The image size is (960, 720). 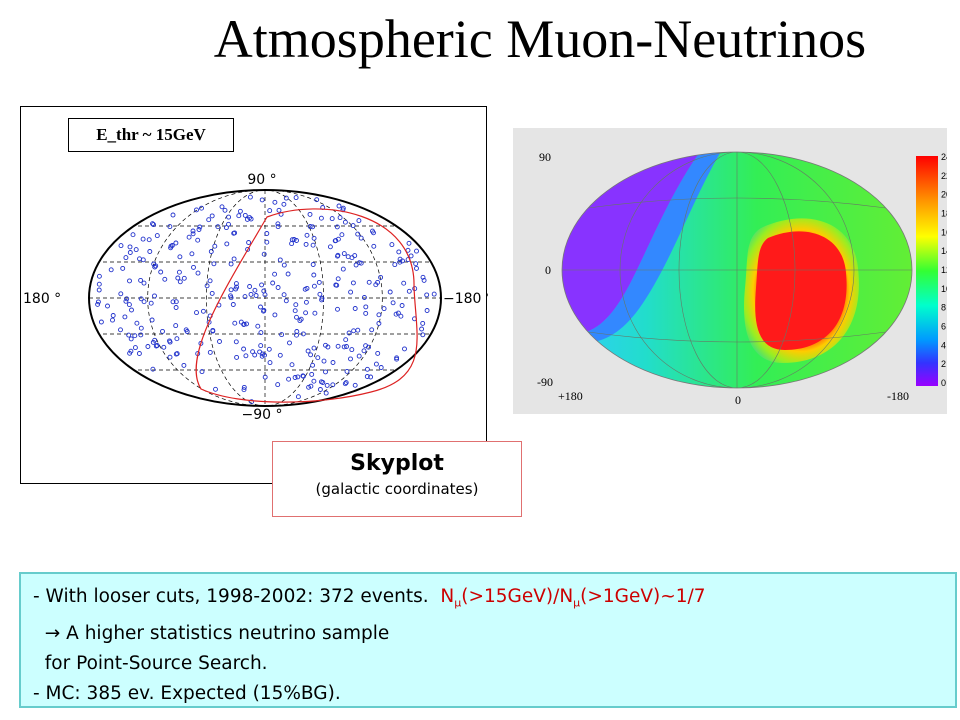 What do you see at coordinates (52, 633) in the screenshot?
I see `arrow-icon: →` at bounding box center [52, 633].